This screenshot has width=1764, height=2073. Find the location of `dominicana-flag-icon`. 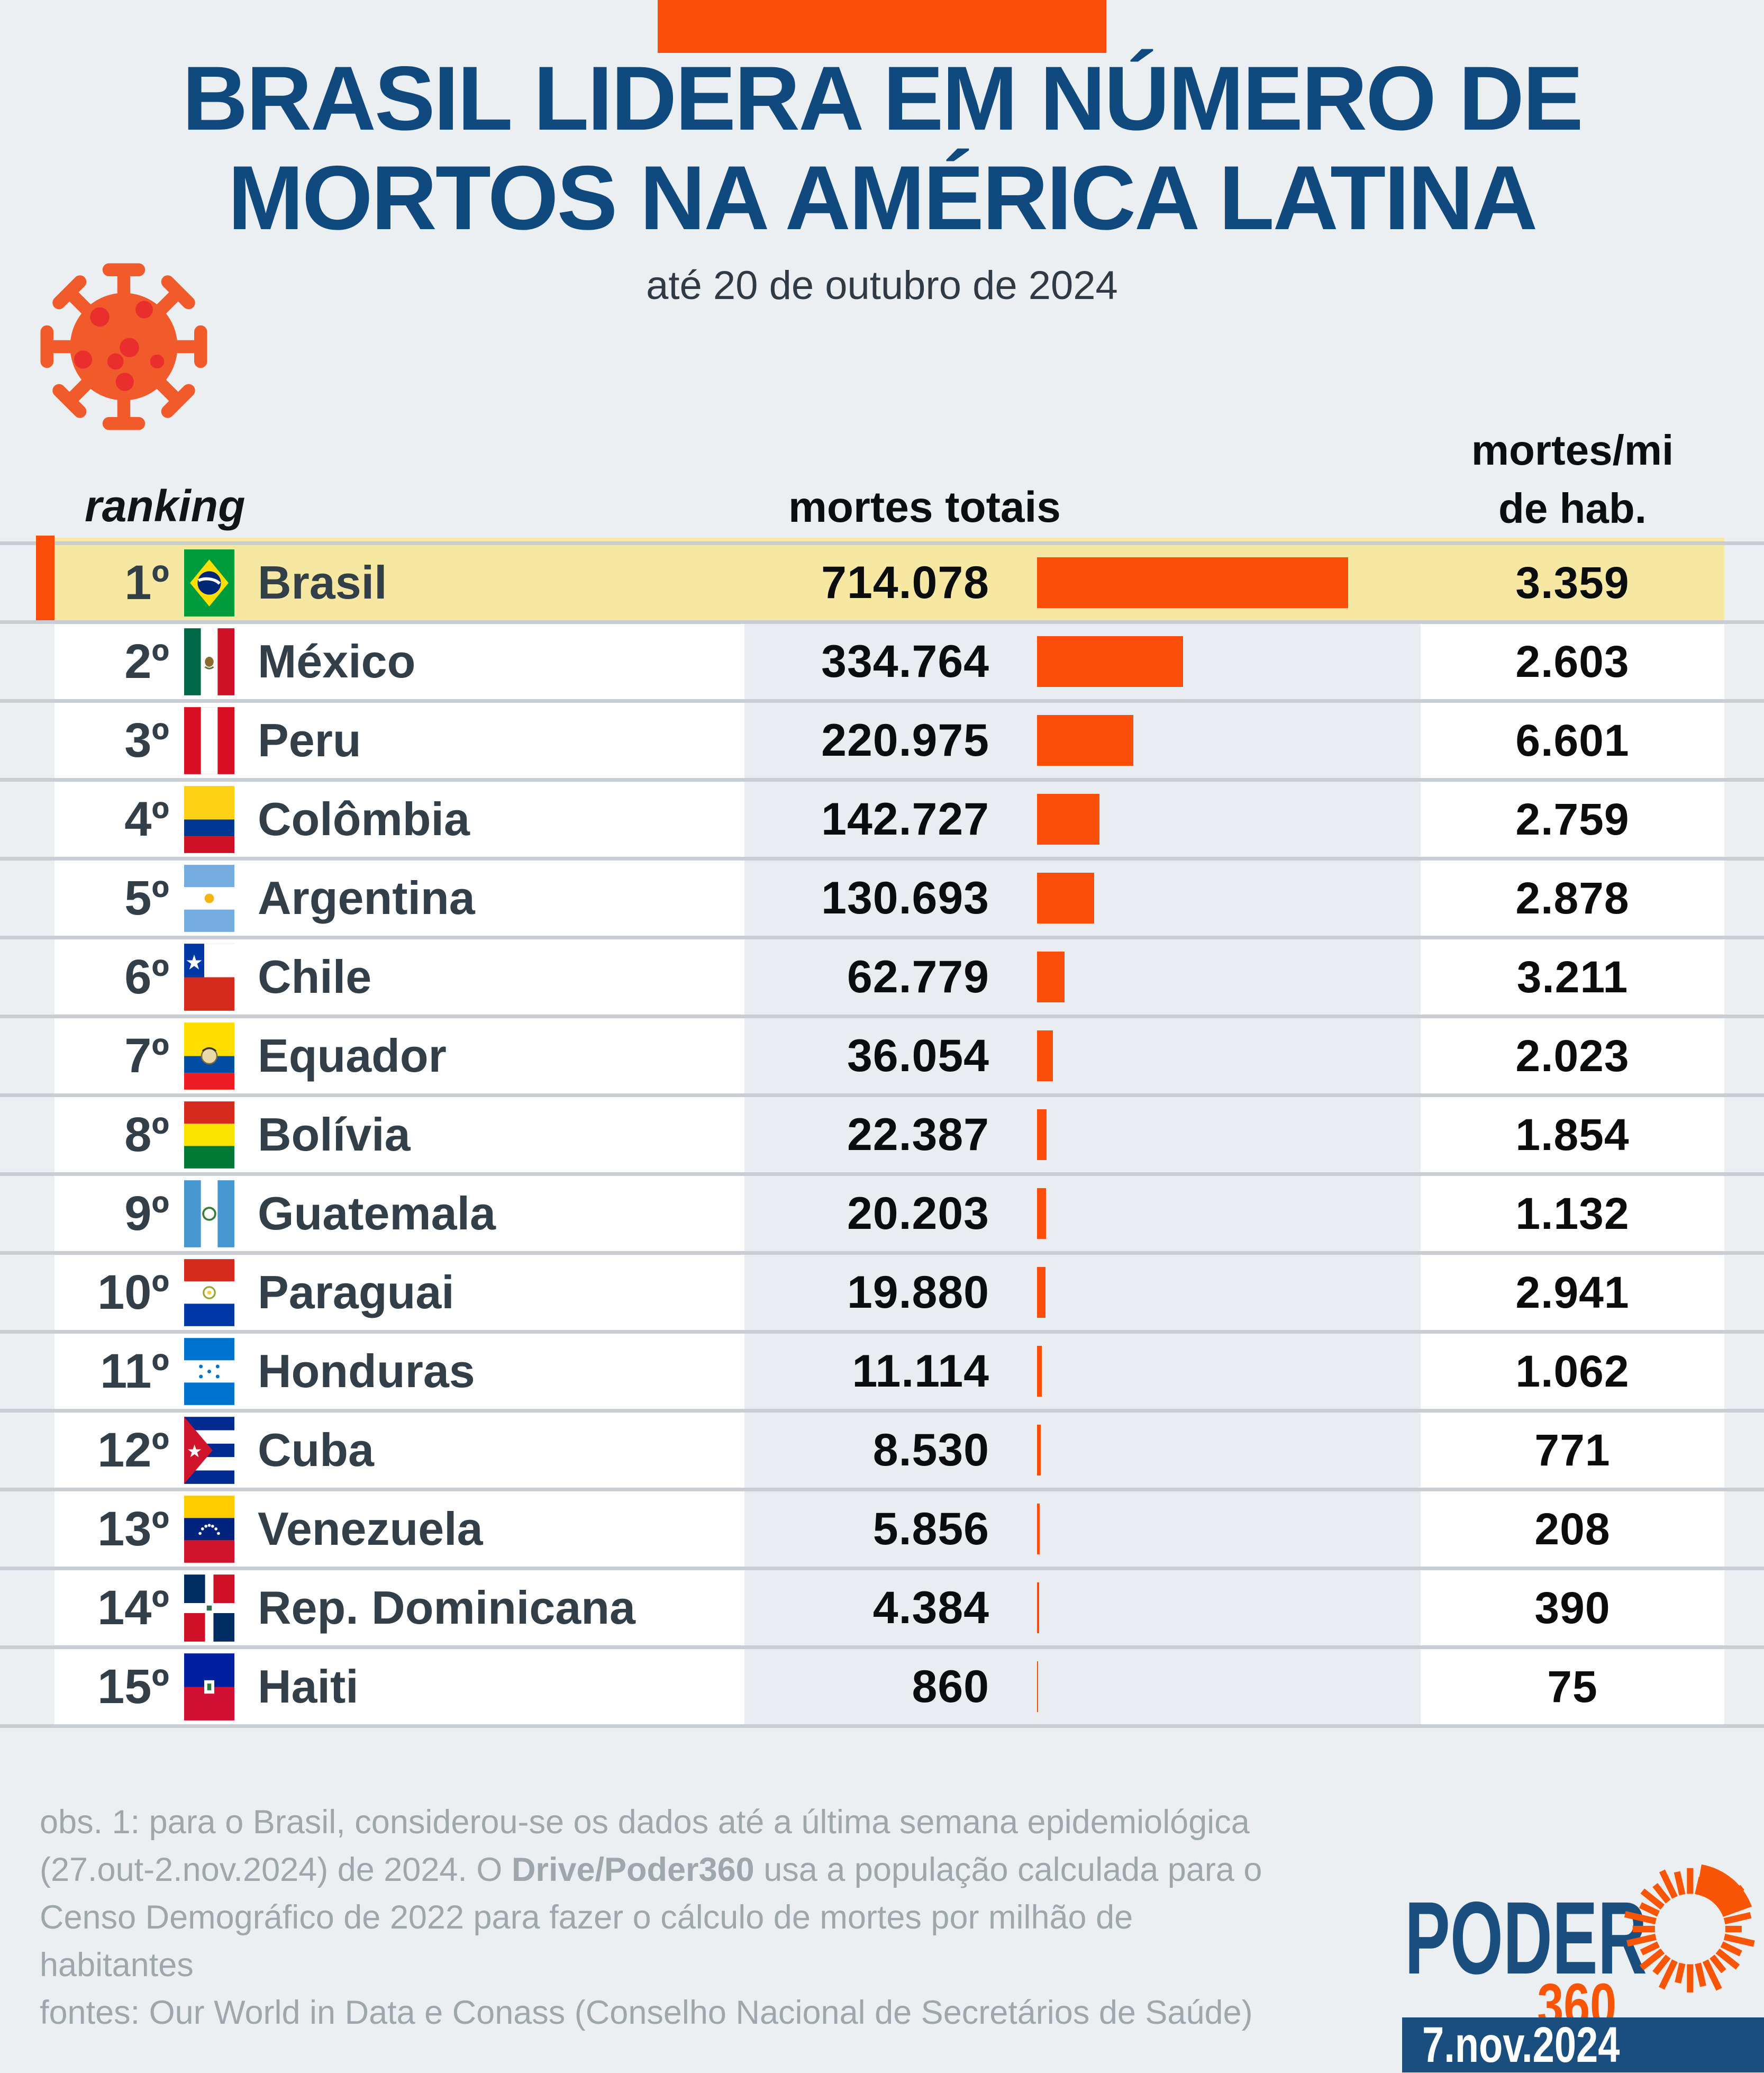

dominicana-flag-icon is located at coordinates (209, 1608).